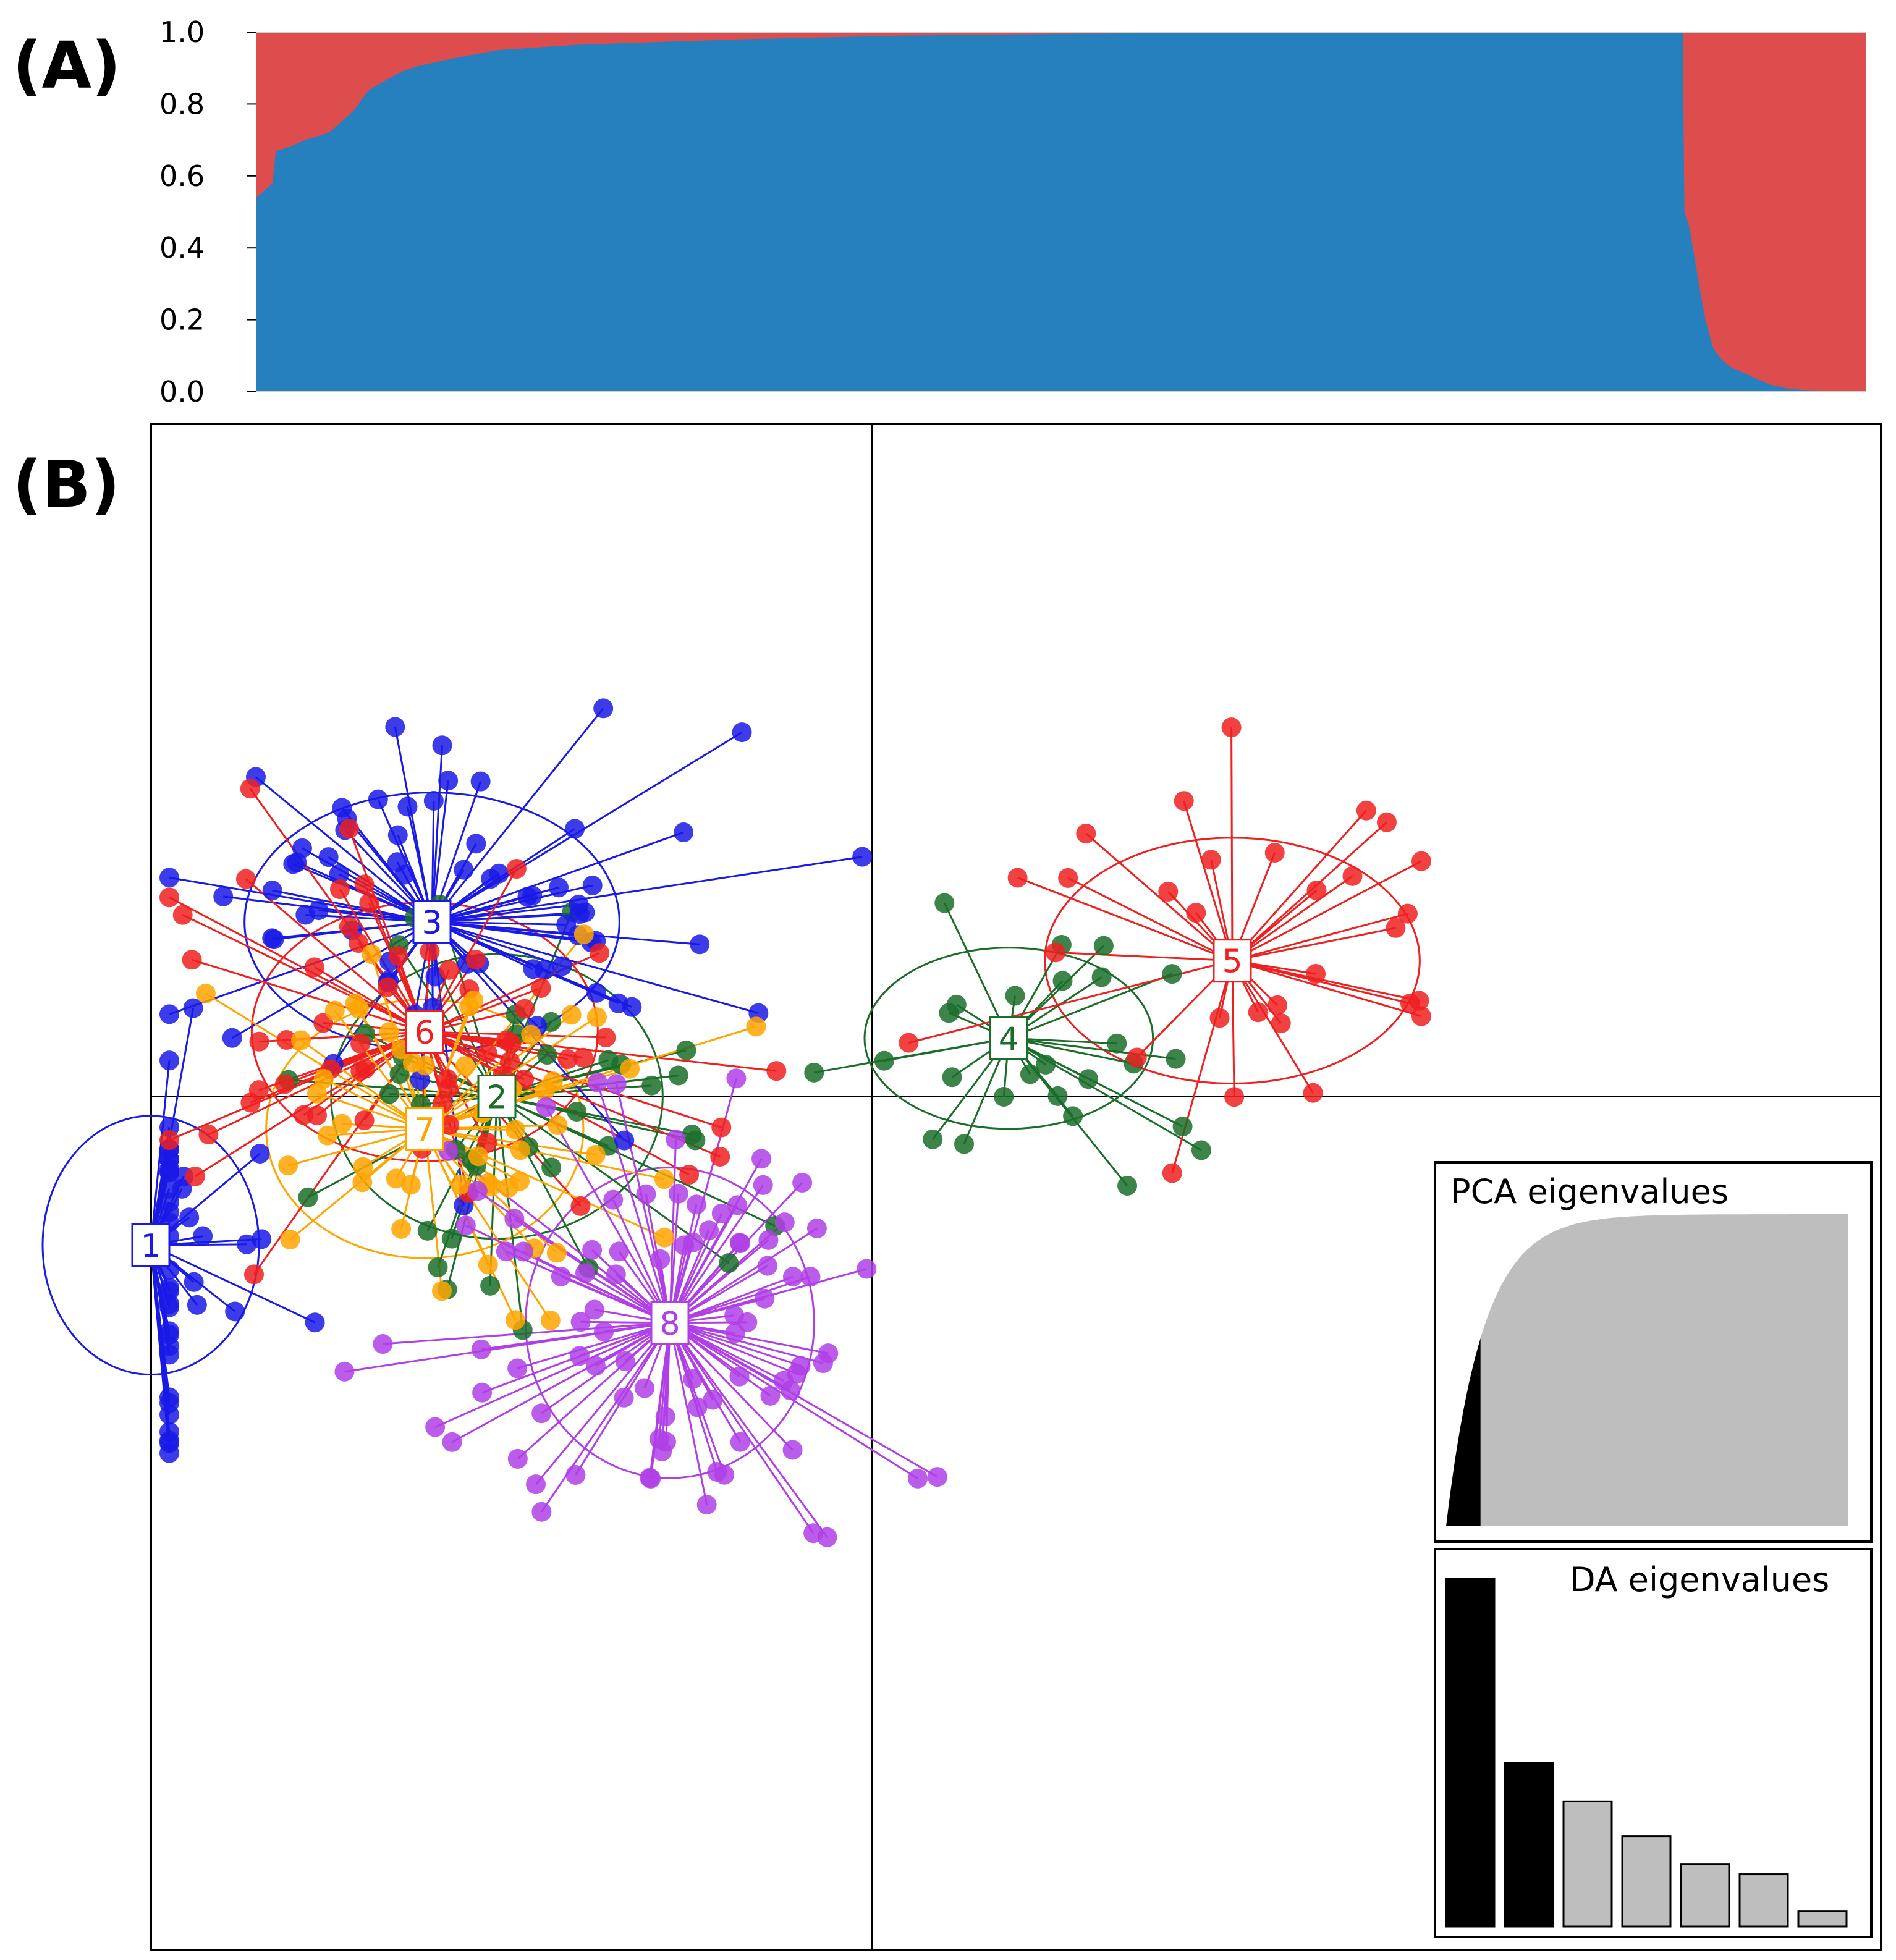  I want to click on cluster-6-spoke, so click(601, 1051).